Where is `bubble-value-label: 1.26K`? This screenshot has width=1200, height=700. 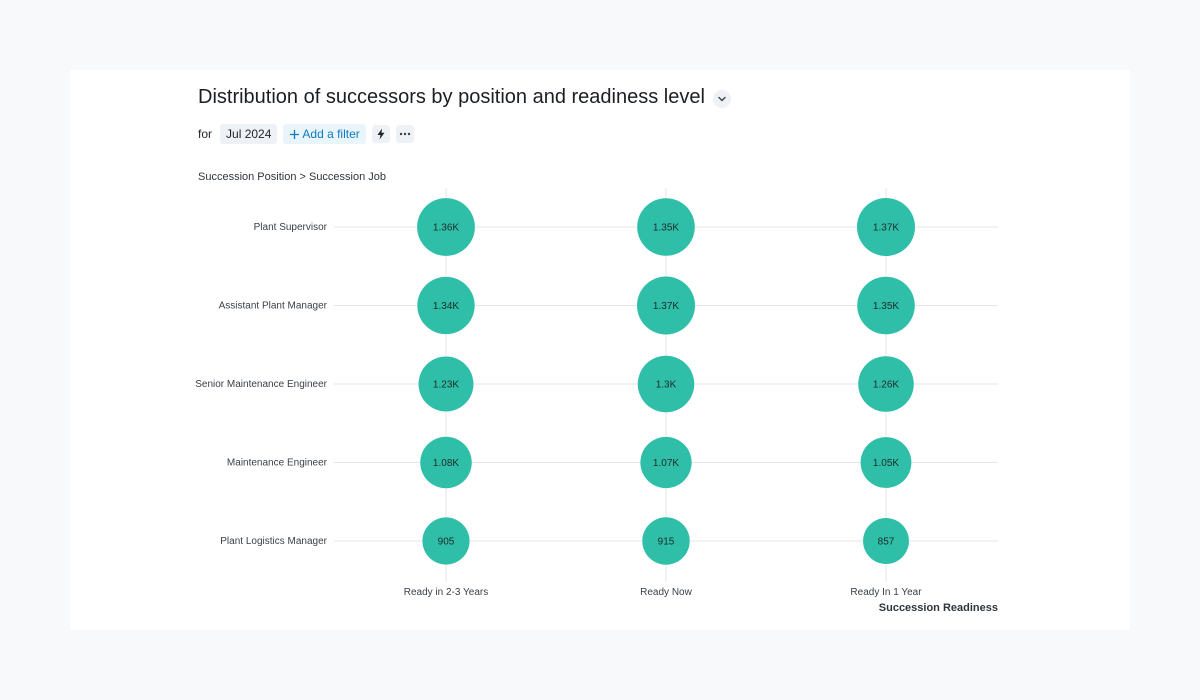 bubble-value-label: 1.26K is located at coordinates (886, 385).